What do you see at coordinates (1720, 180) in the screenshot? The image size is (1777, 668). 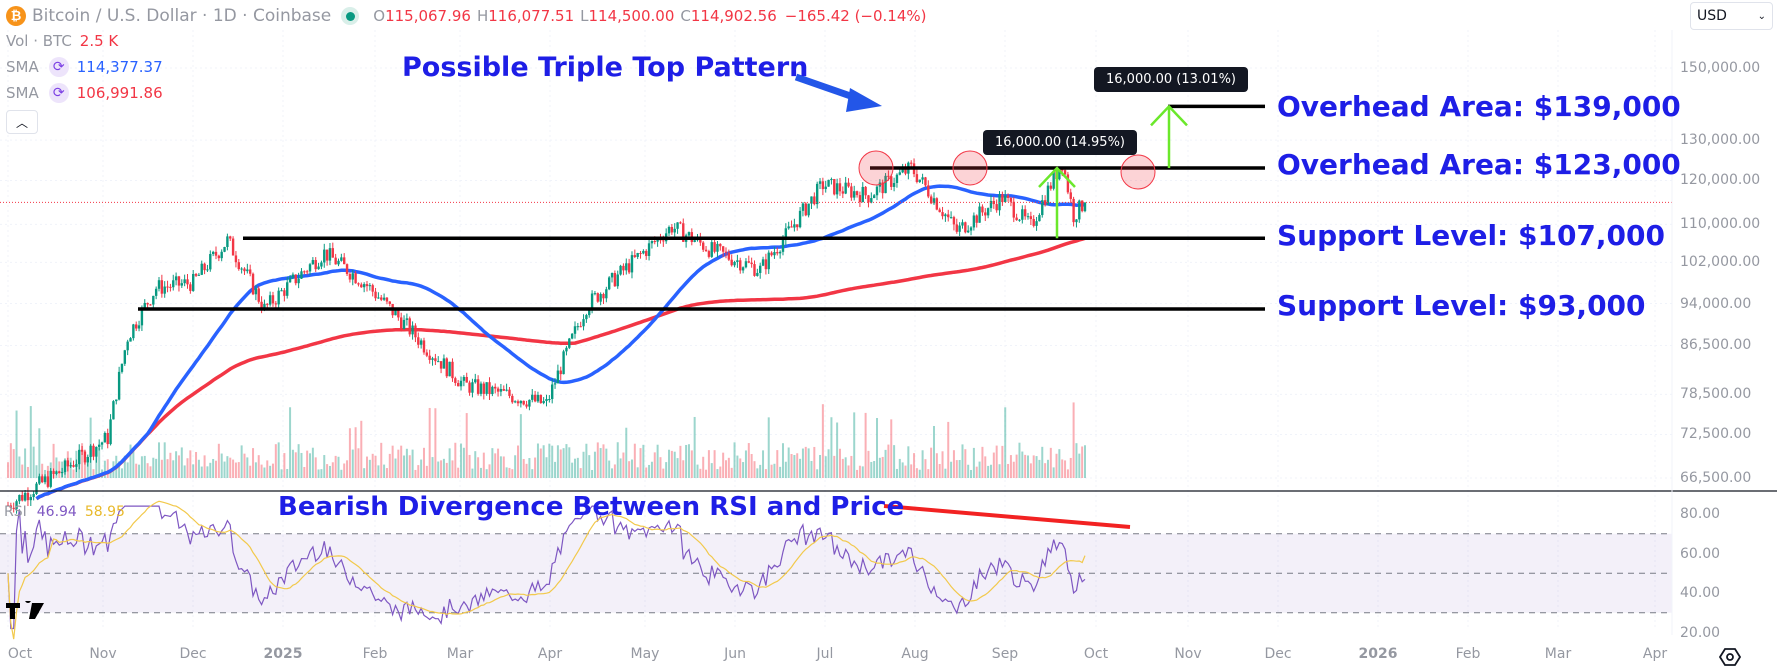 I see `price-axis-label: 120,000.00` at bounding box center [1720, 180].